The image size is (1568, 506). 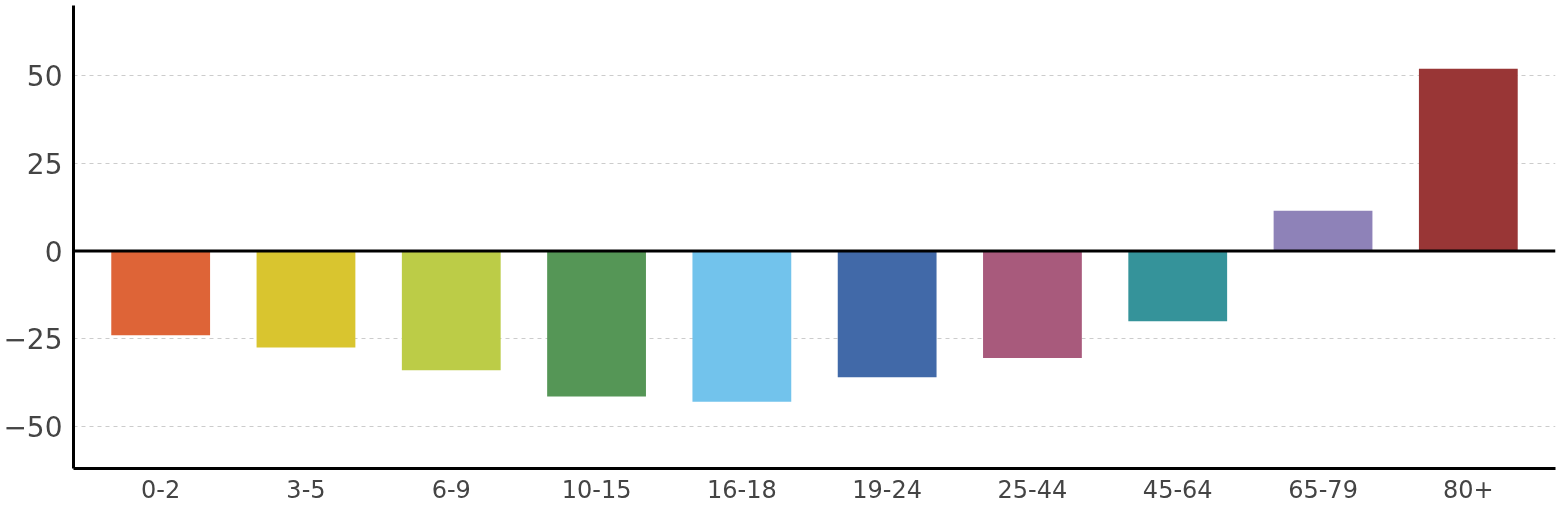 I want to click on x-tick-label: 25-44, so click(x=1032, y=489).